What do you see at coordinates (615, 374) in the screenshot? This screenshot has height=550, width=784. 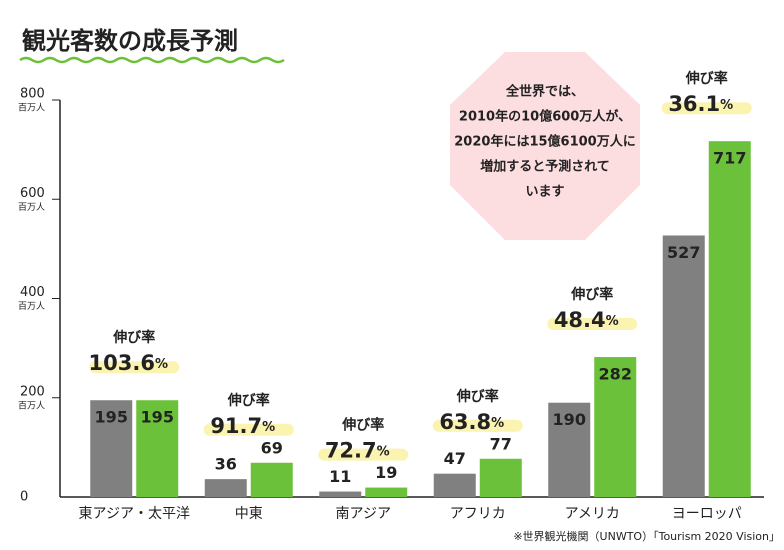 I see `value-label: 282` at bounding box center [615, 374].